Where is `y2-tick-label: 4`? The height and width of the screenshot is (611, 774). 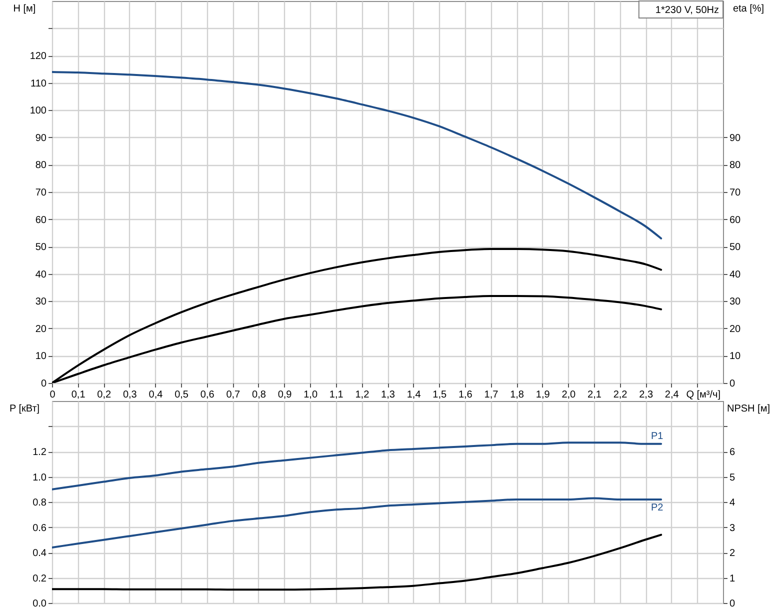 y2-tick-label: 4 is located at coordinates (733, 503).